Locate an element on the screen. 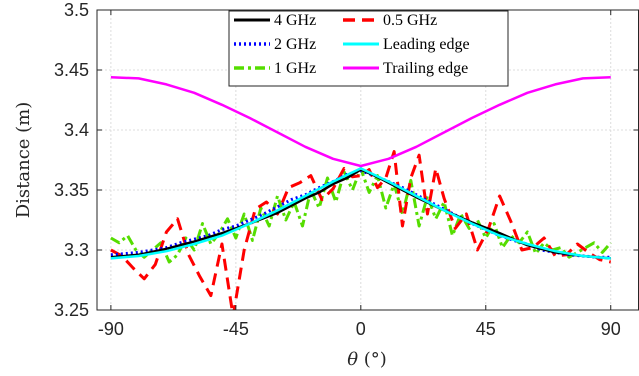 The width and height of the screenshot is (639, 376). x-tick-label: 45 is located at coordinates (486, 329).